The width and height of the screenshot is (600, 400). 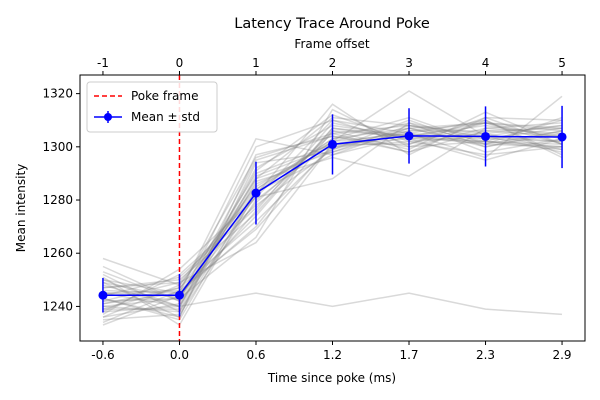 I want to click on x2-tick-label-5: 4, so click(x=486, y=63).